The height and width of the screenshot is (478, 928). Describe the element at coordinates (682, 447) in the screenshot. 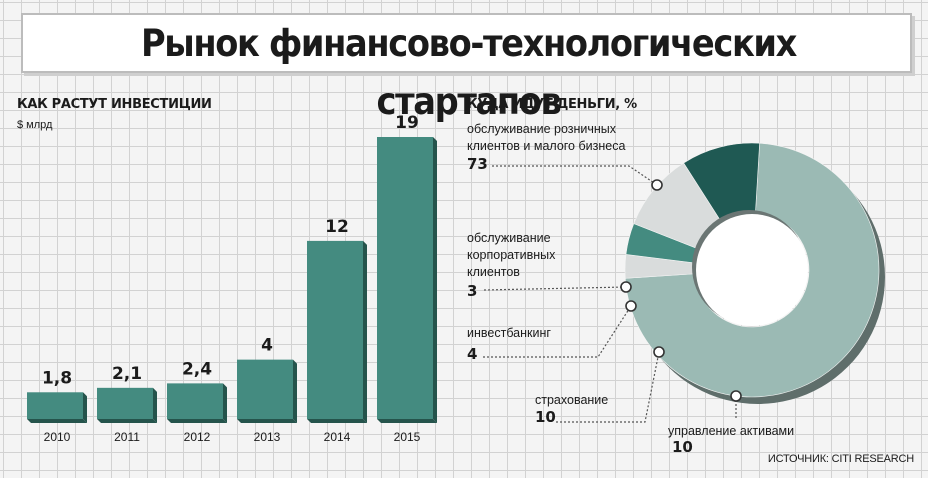

I see `value-asset-management: 10` at that location.